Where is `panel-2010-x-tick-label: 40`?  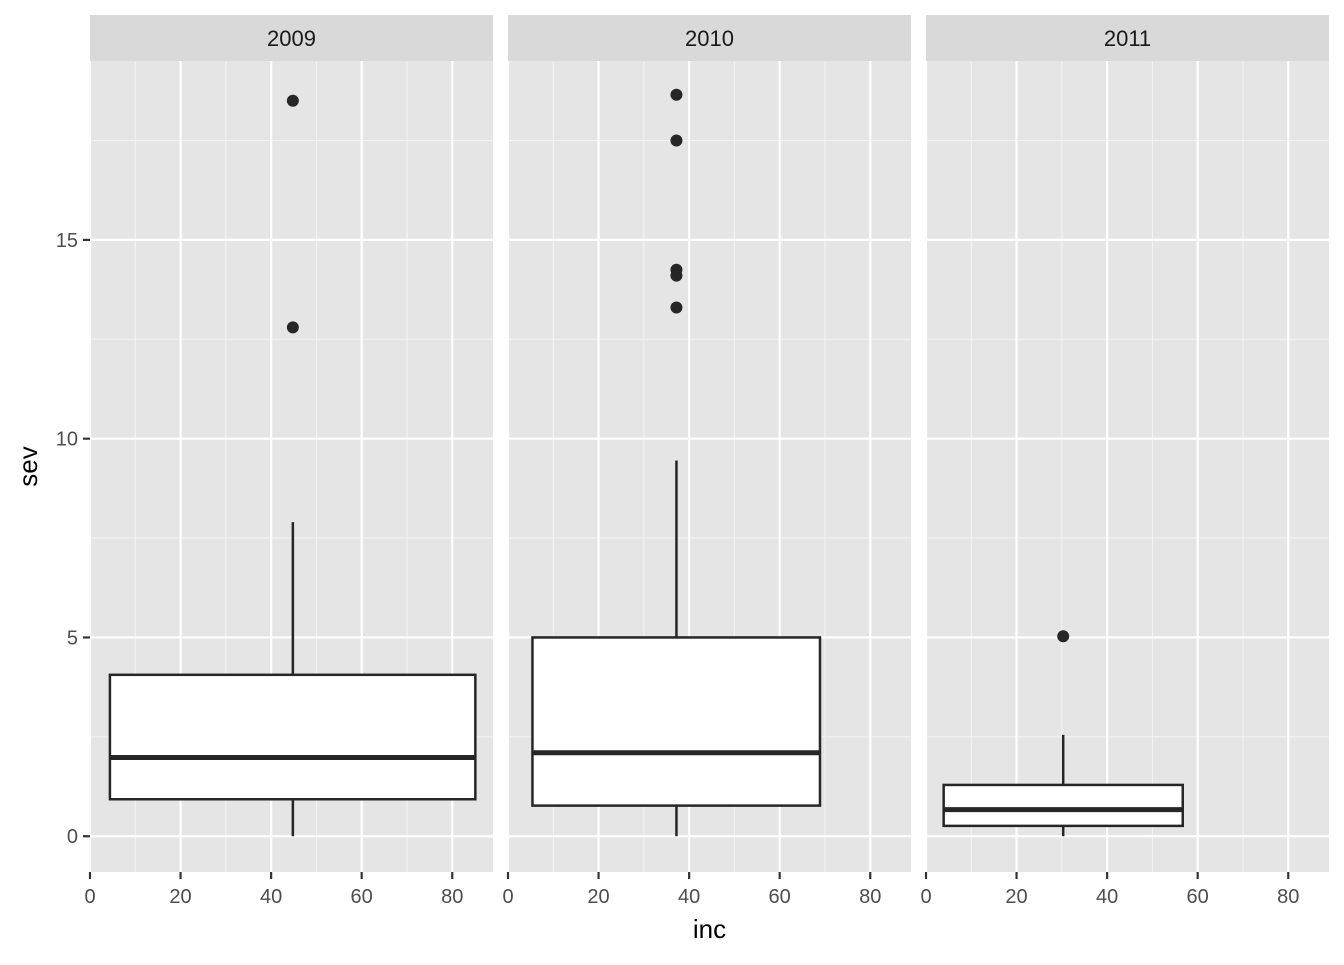
panel-2010-x-tick-label: 40 is located at coordinates (689, 897).